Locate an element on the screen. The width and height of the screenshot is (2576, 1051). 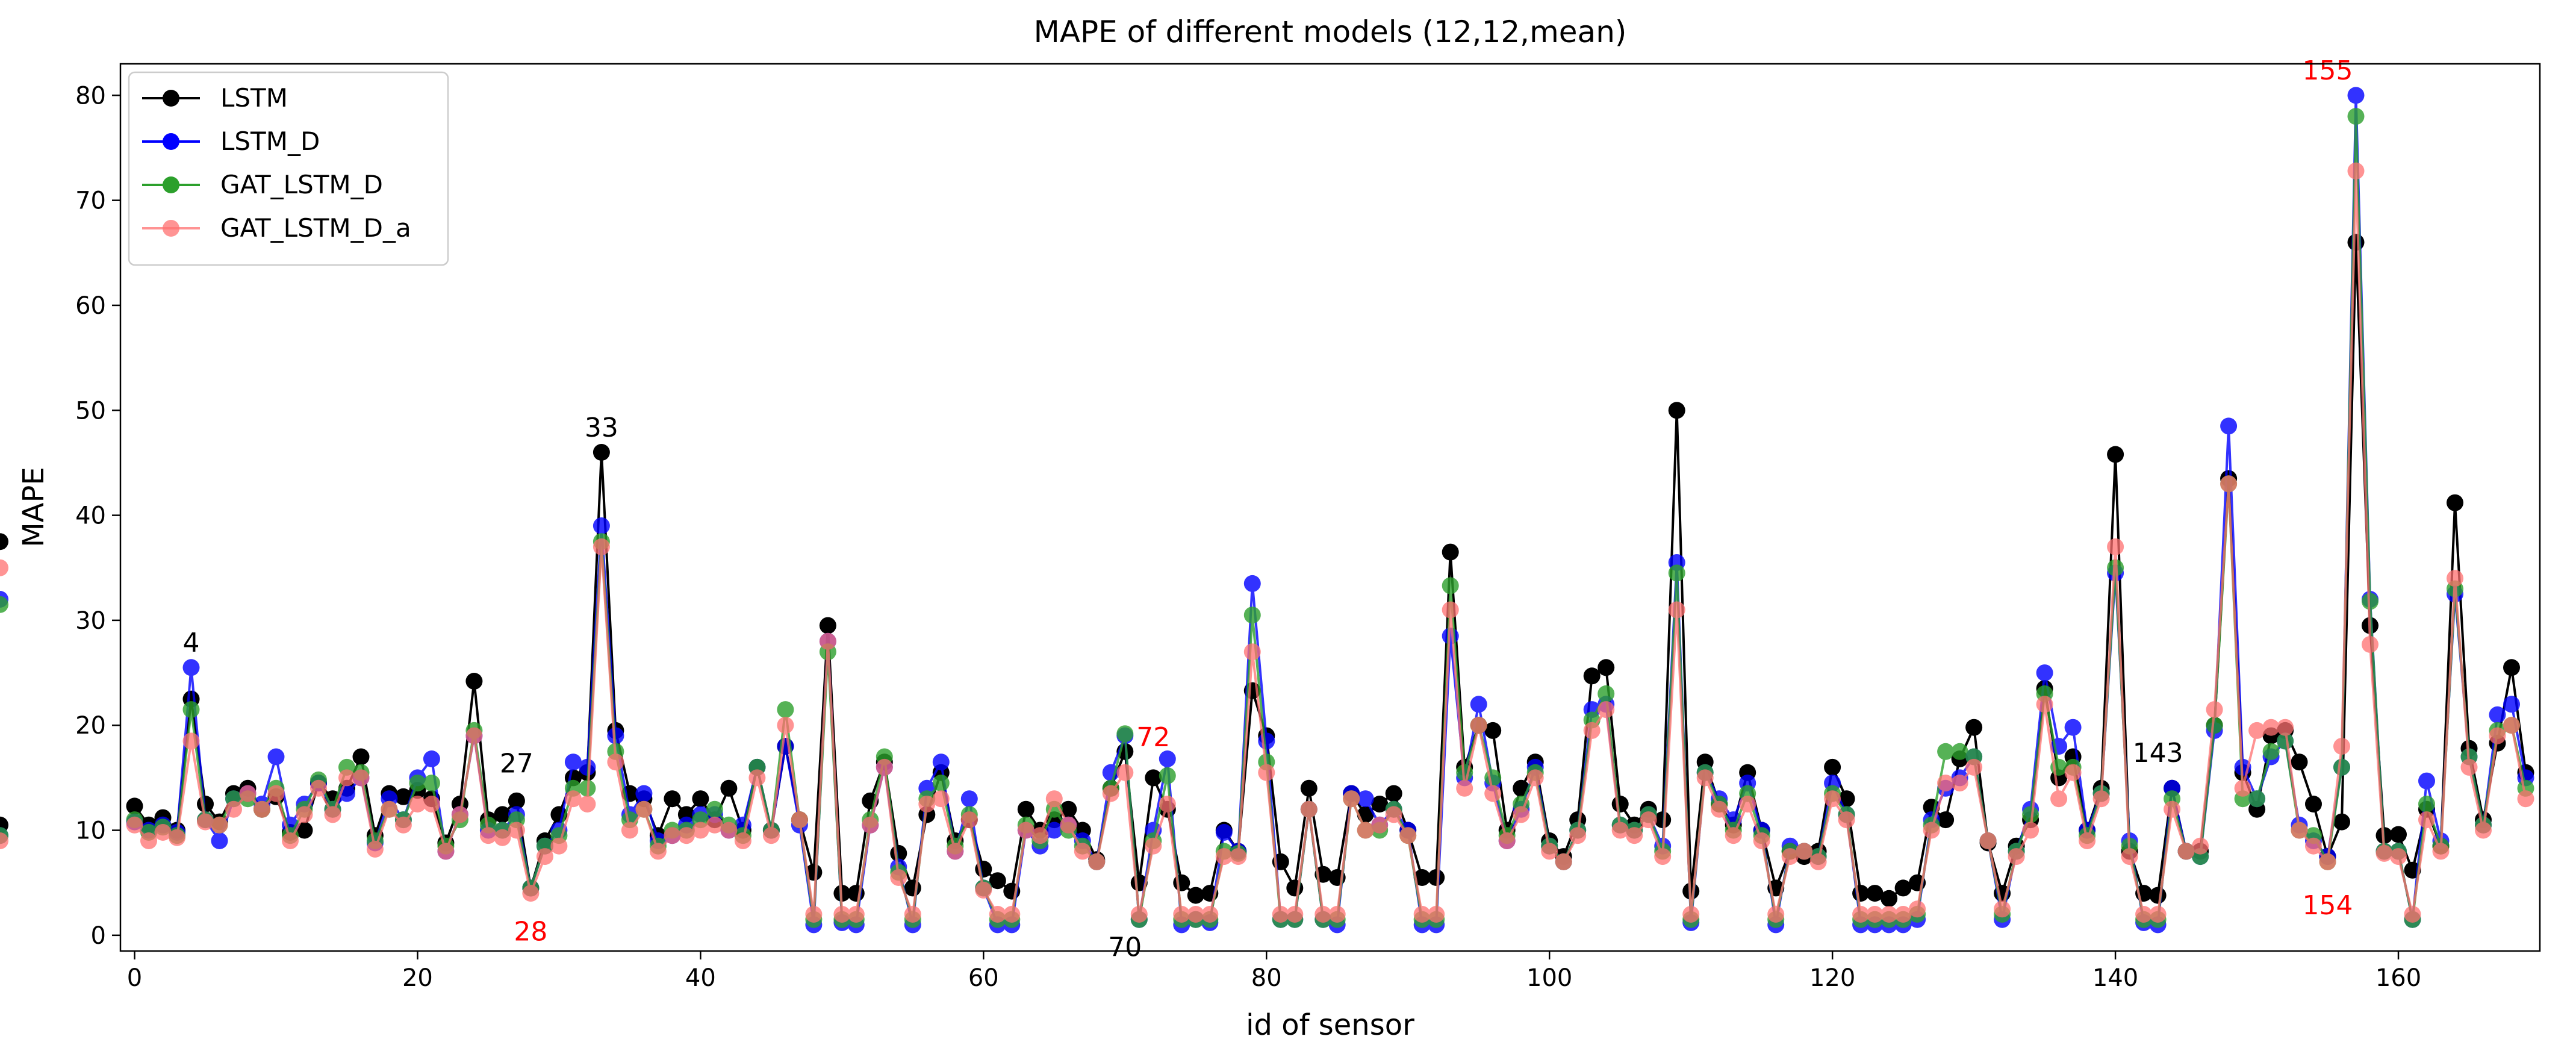
y-tick-label: 60 is located at coordinates (90, 306).